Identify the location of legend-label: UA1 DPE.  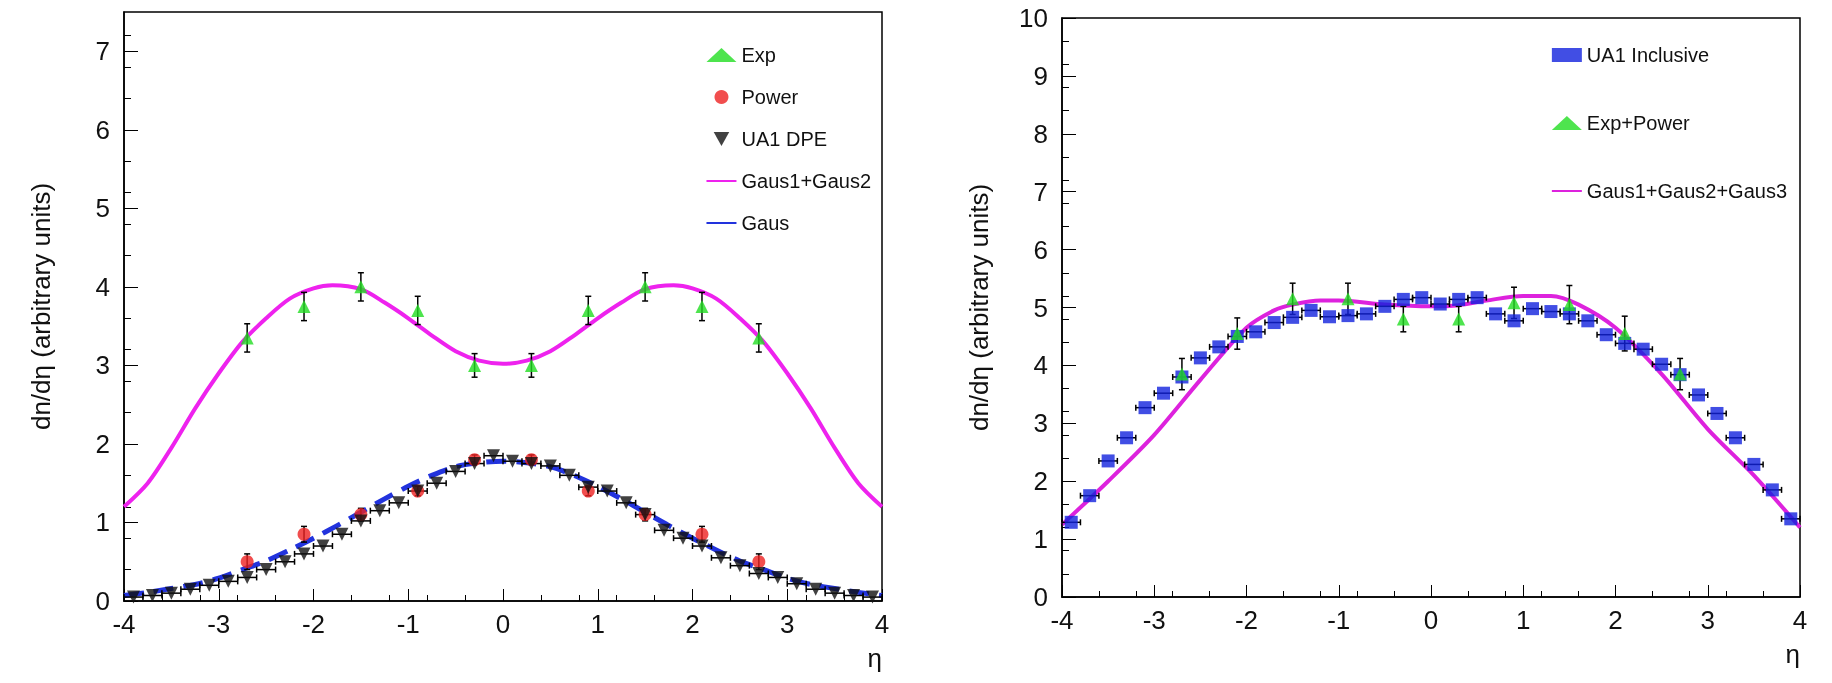
(784, 139).